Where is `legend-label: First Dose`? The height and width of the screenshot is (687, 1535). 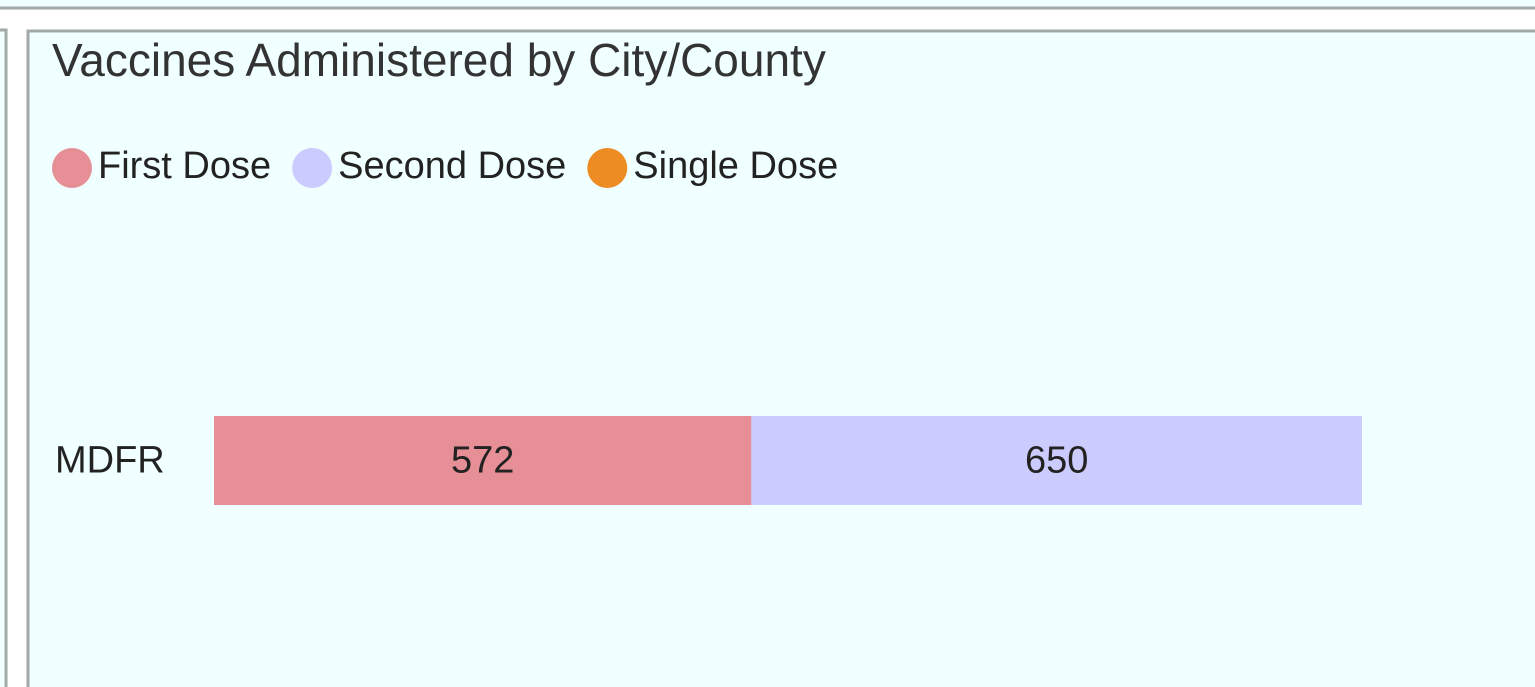
legend-label: First Dose is located at coordinates (184, 166).